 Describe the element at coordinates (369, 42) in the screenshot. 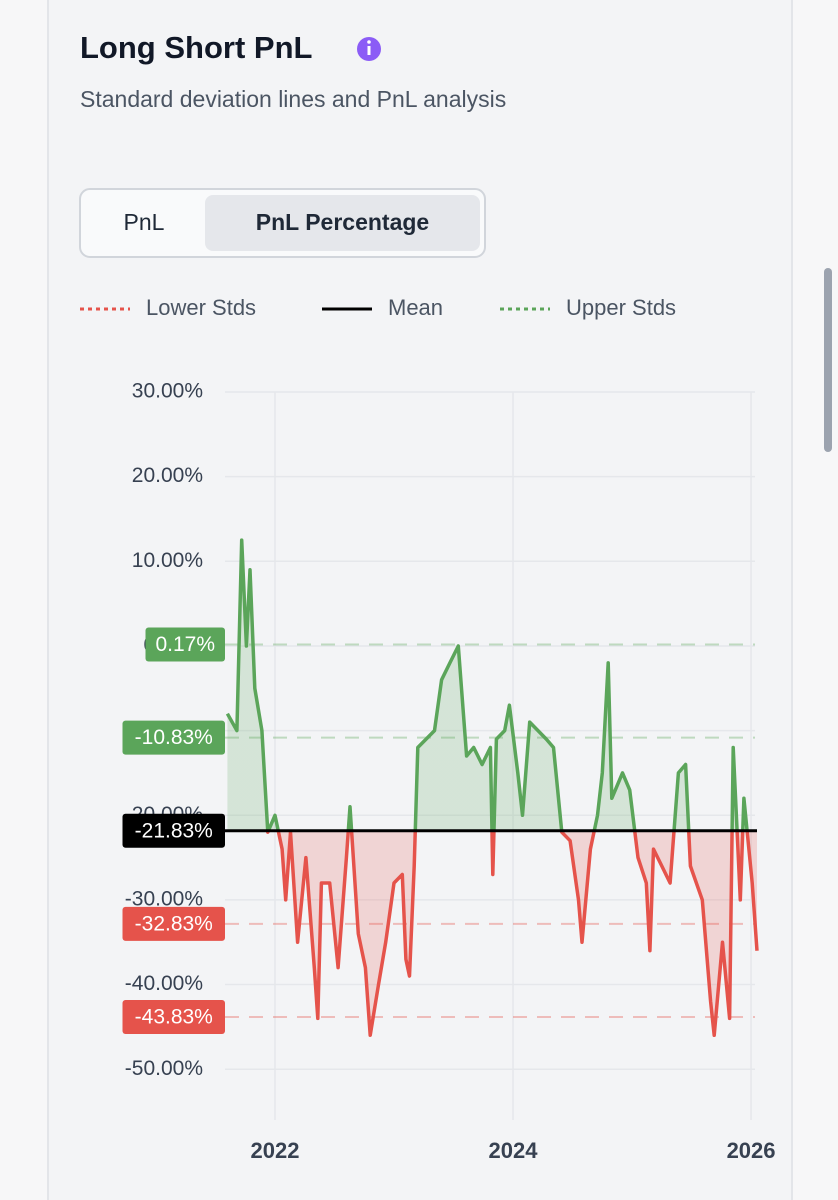

I see `info-icon-dot` at that location.